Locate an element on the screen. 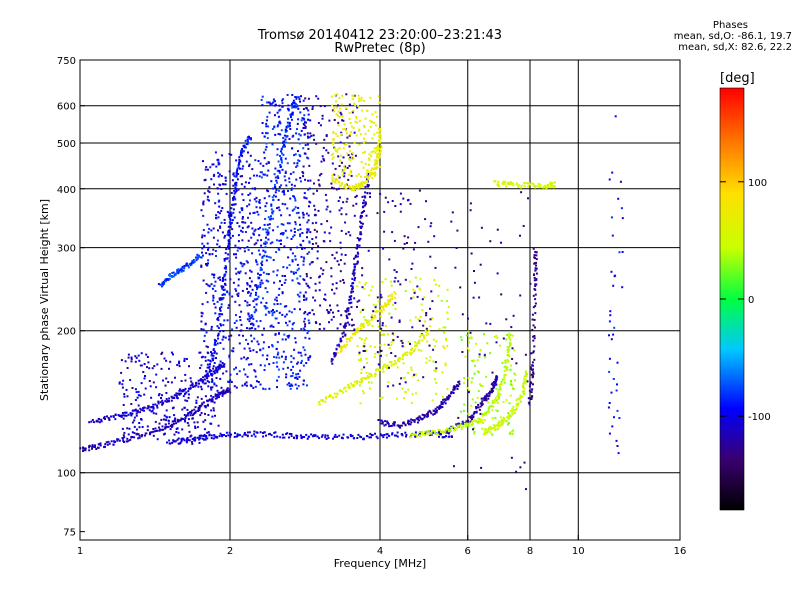  x-axis-label: Frequency [MHz] is located at coordinates (380, 563).